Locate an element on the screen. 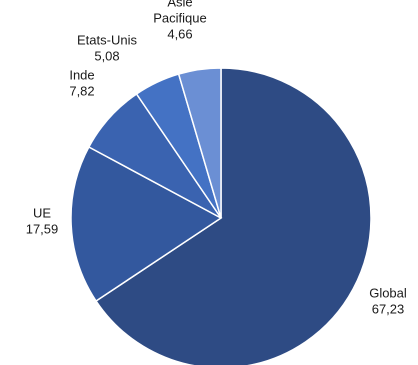 The width and height of the screenshot is (418, 365). slice-label-inde: Inde is located at coordinates (81, 74).